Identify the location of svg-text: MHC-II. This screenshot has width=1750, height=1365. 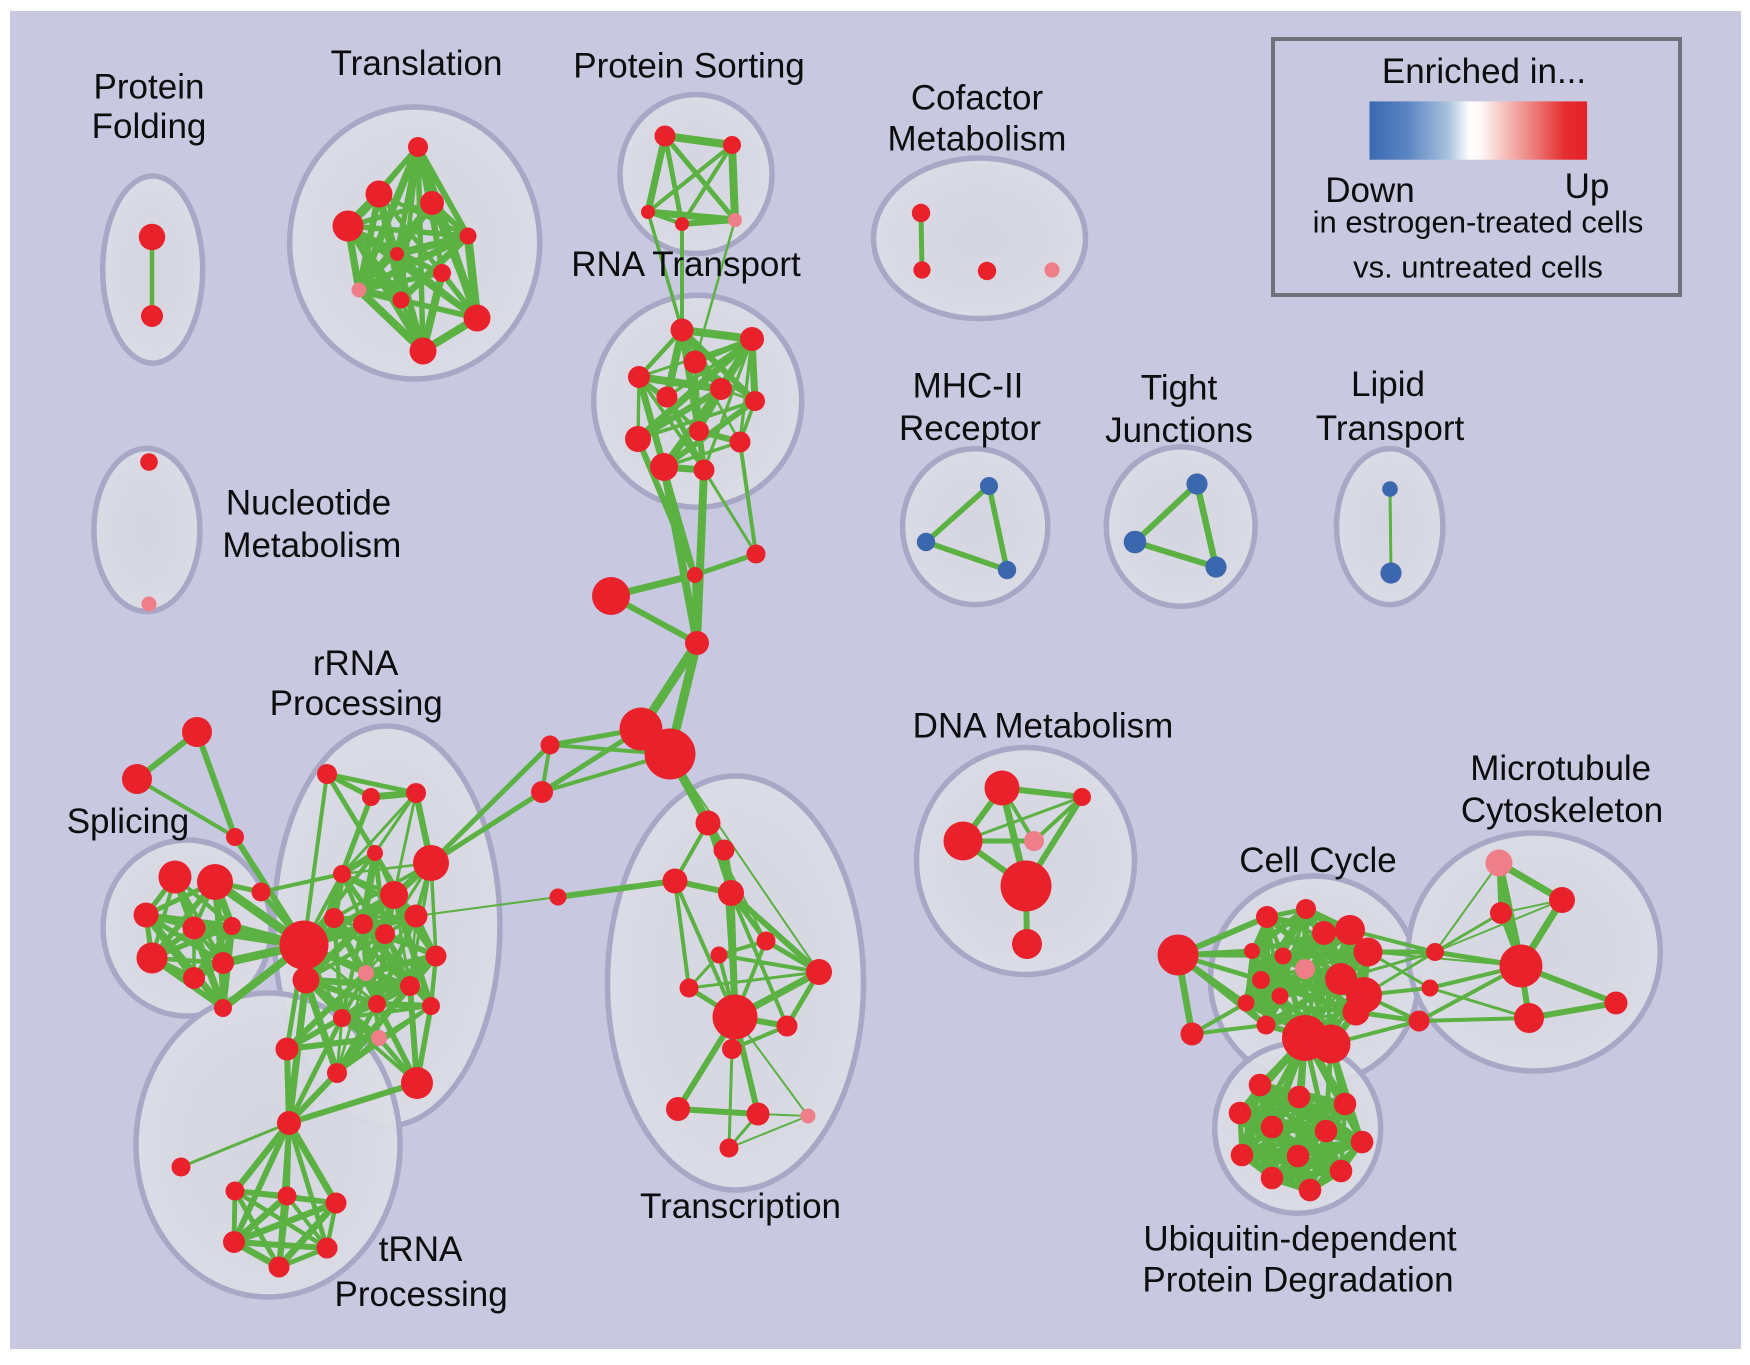
(968, 386).